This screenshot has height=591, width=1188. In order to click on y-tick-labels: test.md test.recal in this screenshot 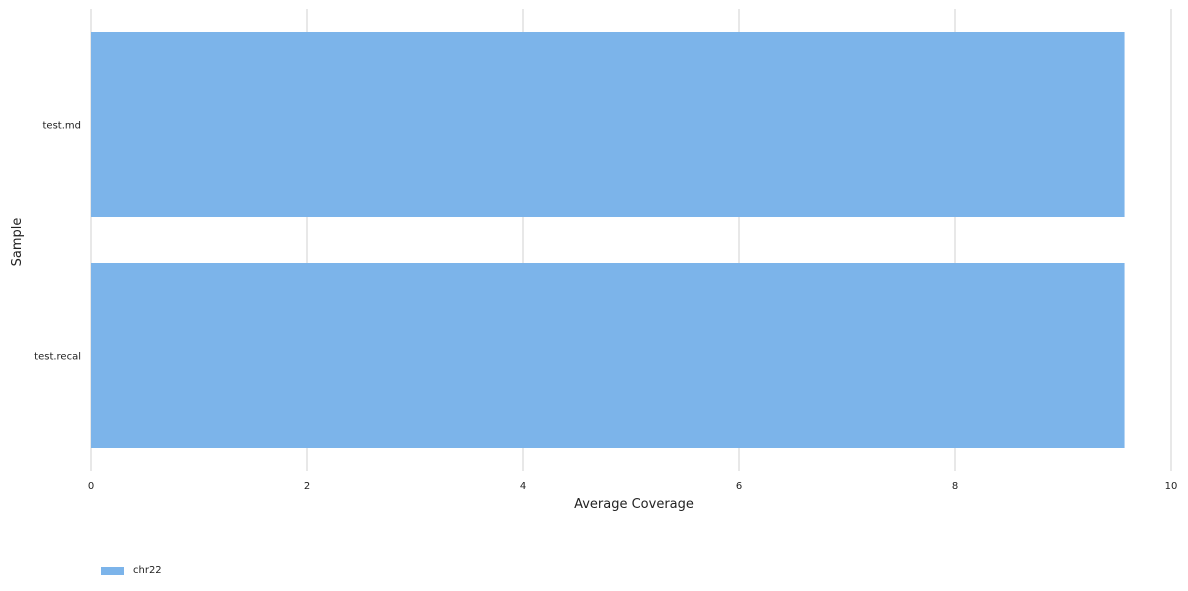, I will do `click(57, 242)`.